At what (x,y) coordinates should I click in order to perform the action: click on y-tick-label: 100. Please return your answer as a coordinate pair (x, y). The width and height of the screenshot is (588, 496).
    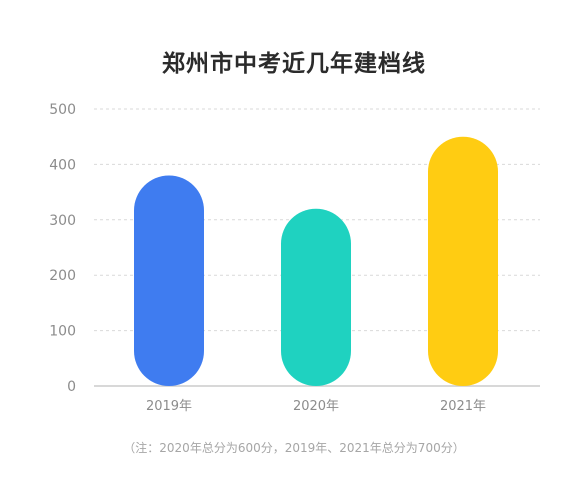
    Looking at the image, I should click on (62, 332).